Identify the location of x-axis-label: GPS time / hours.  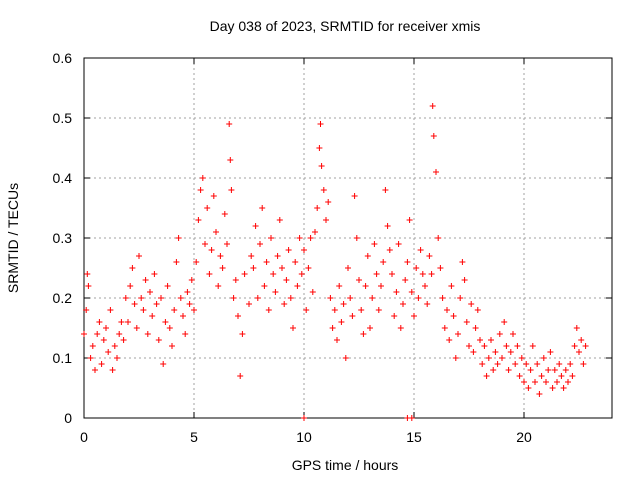
(345, 465).